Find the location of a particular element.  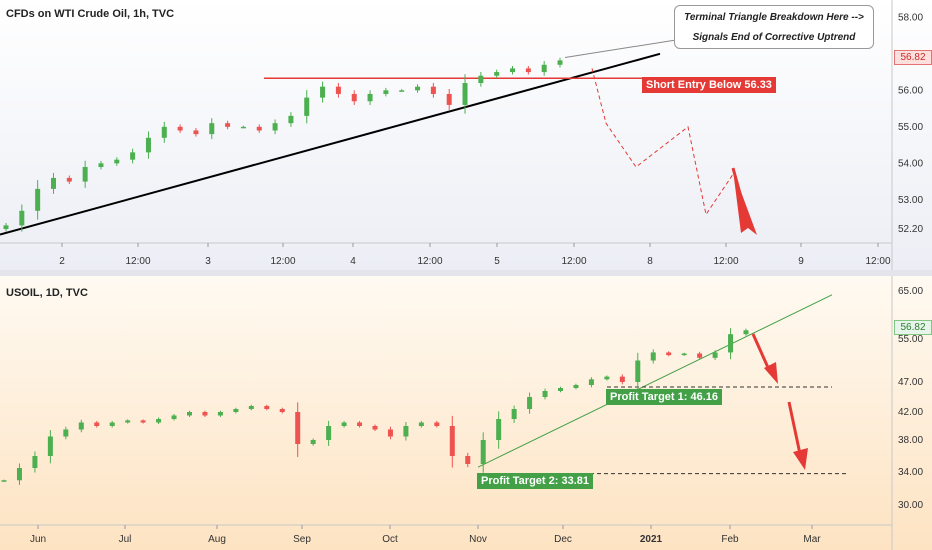

daily-chart-title: USOIL, 1D, TVC is located at coordinates (47, 293).